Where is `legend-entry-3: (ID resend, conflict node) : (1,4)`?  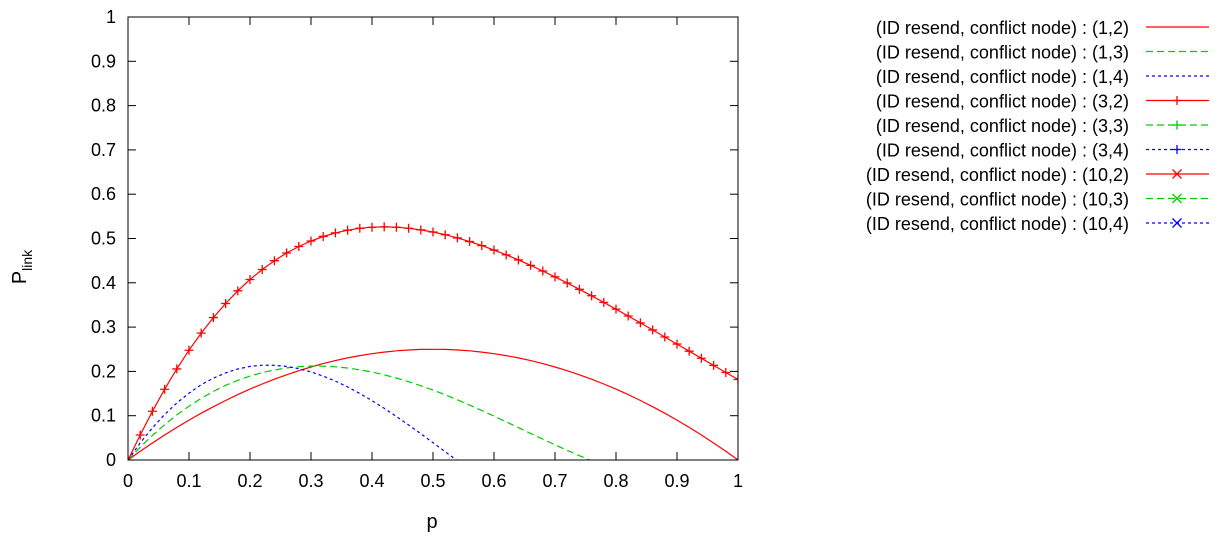 legend-entry-3: (ID resend, conflict node) : (1,4) is located at coordinates (1042, 77).